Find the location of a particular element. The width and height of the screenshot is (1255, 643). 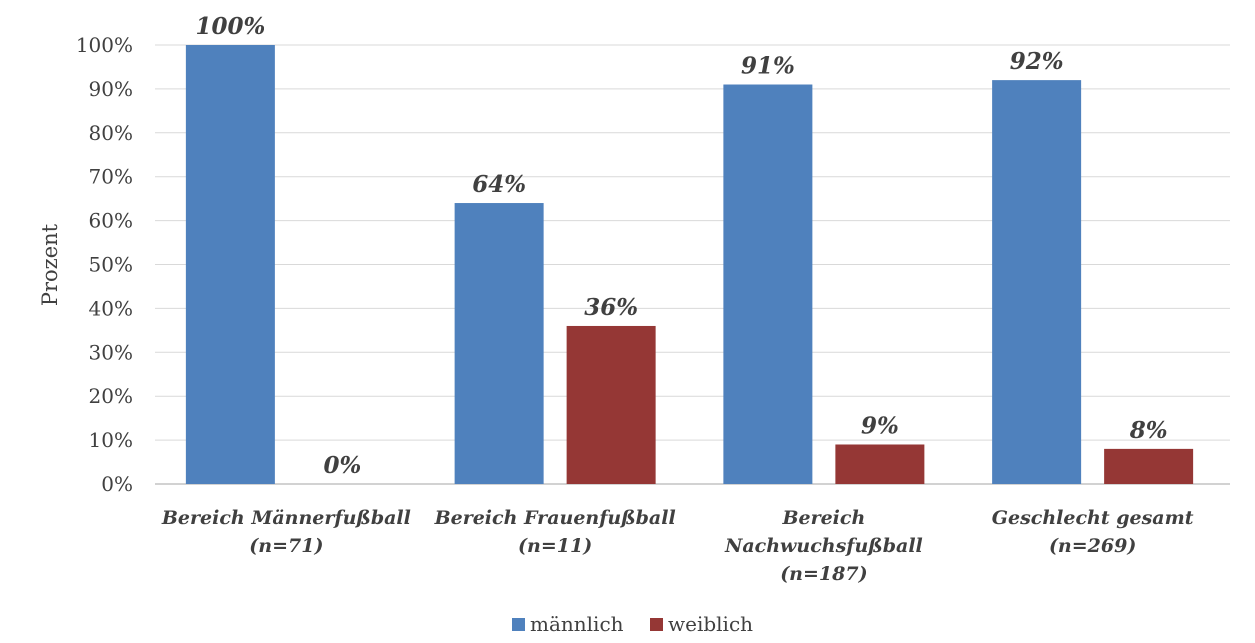

category-label: Bereich is located at coordinates (823, 518).